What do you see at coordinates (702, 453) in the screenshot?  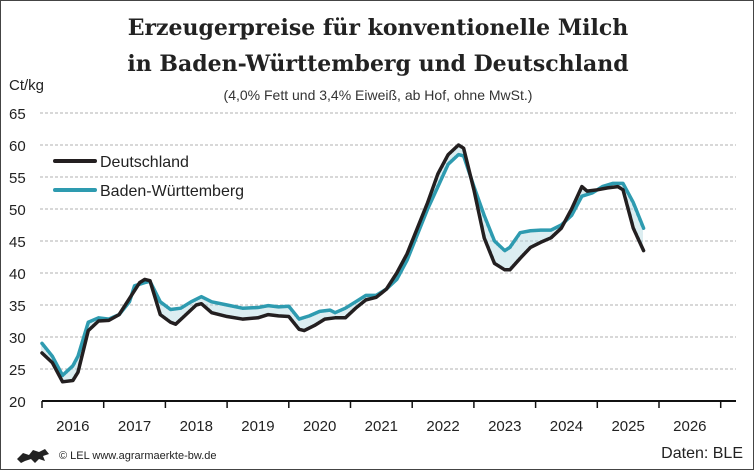 I see `data-source: Daten: BLE` at bounding box center [702, 453].